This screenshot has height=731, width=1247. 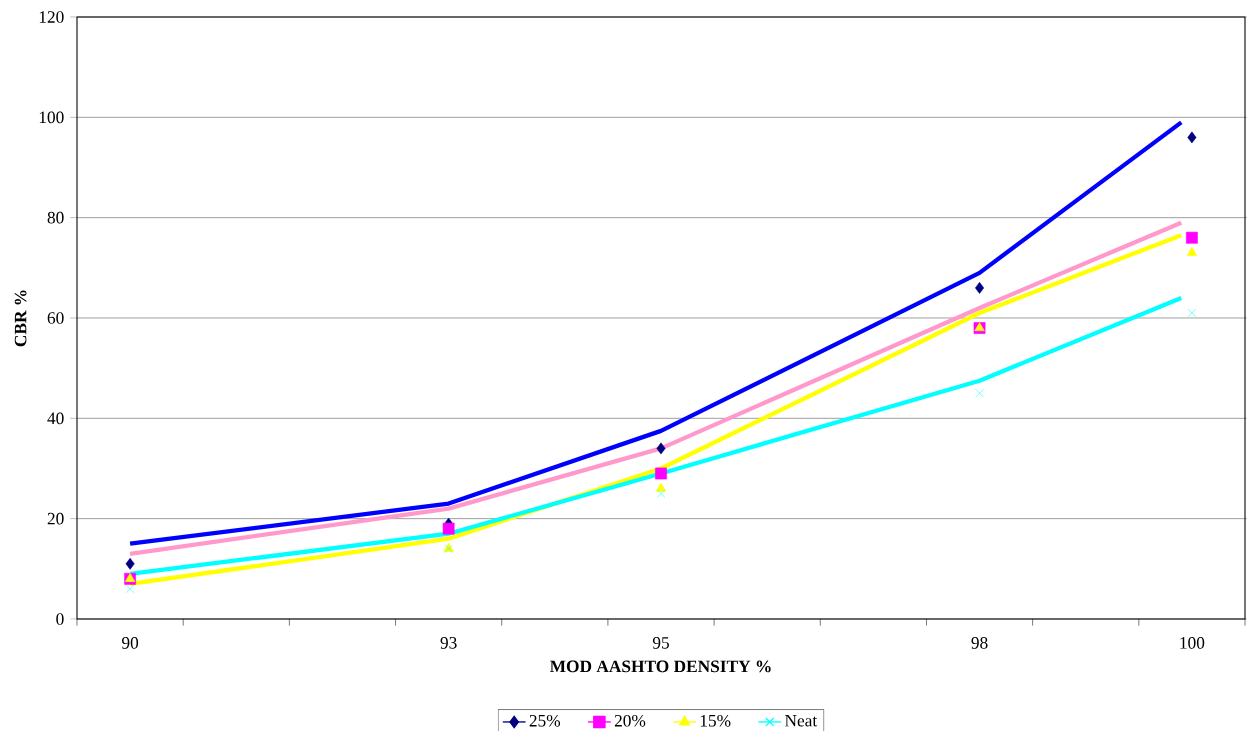 What do you see at coordinates (801, 720) in the screenshot?
I see `legend-label: Neat` at bounding box center [801, 720].